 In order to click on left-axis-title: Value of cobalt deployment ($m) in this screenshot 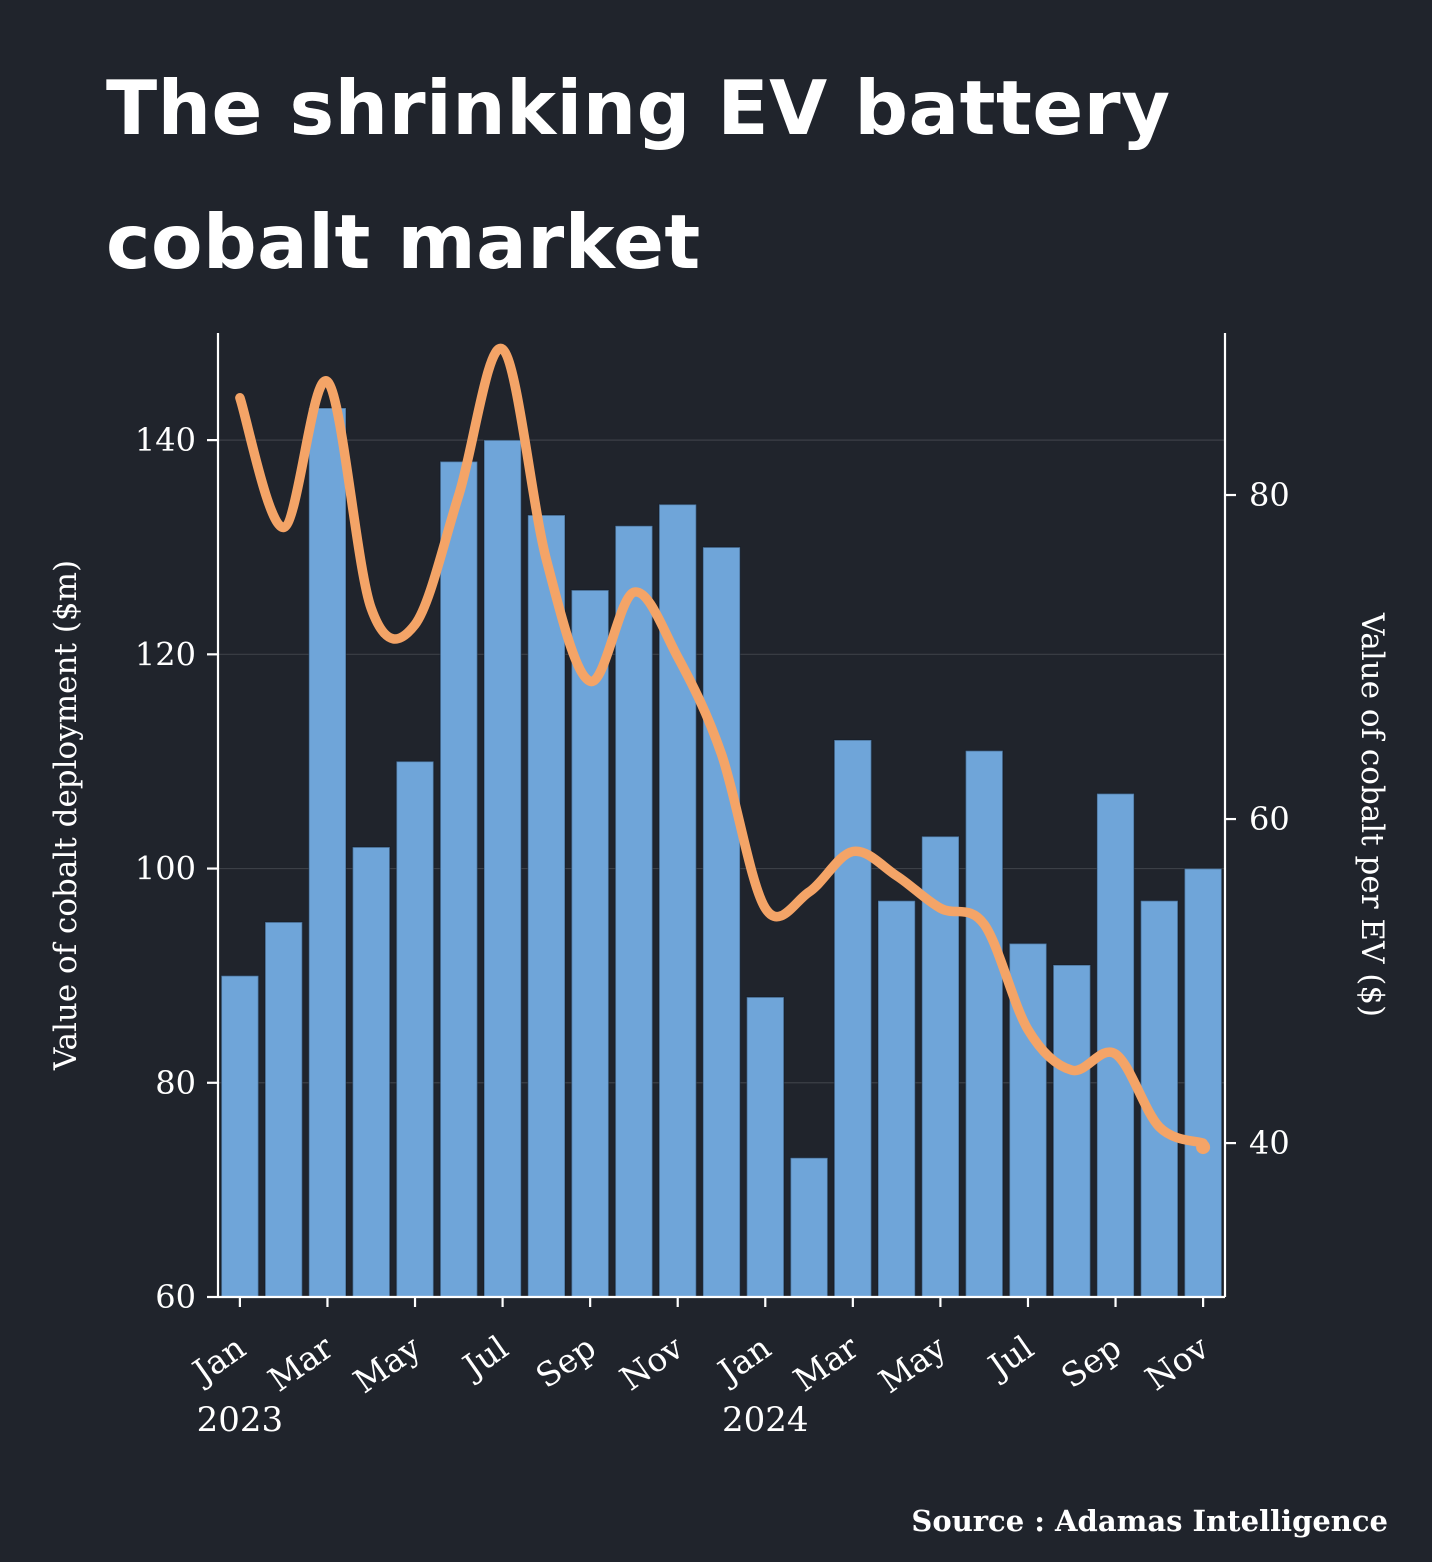, I will do `click(66, 815)`.